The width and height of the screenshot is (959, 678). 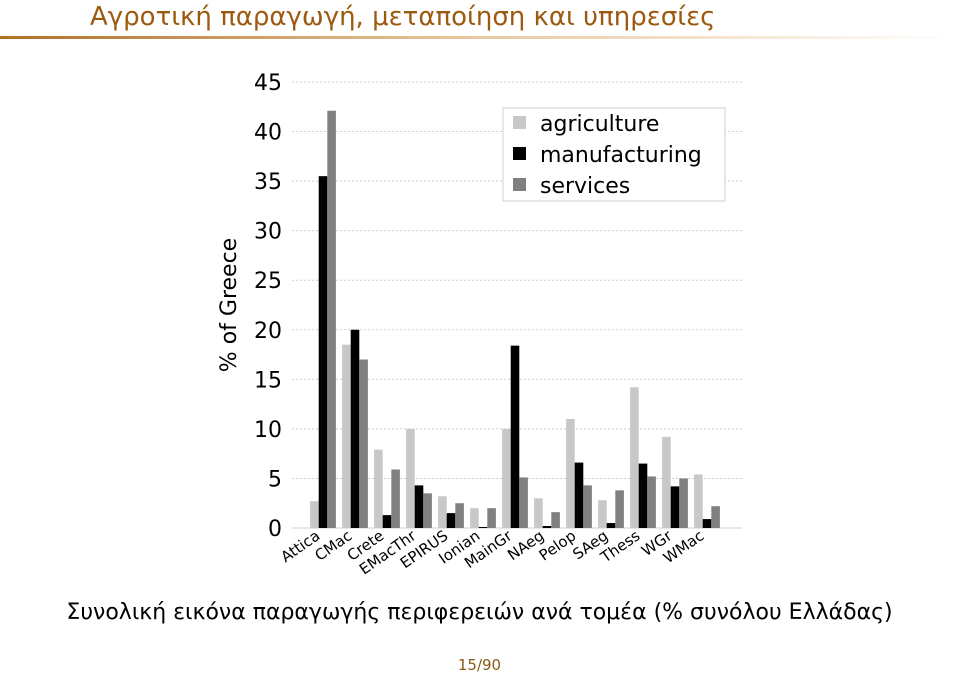 I want to click on page-number: 15/90, so click(x=479, y=665).